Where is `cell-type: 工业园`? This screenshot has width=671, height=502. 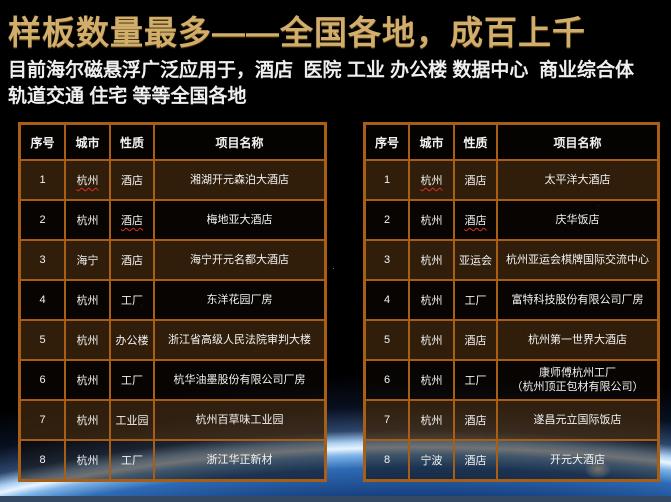
cell-type: 工业园 is located at coordinates (132, 420).